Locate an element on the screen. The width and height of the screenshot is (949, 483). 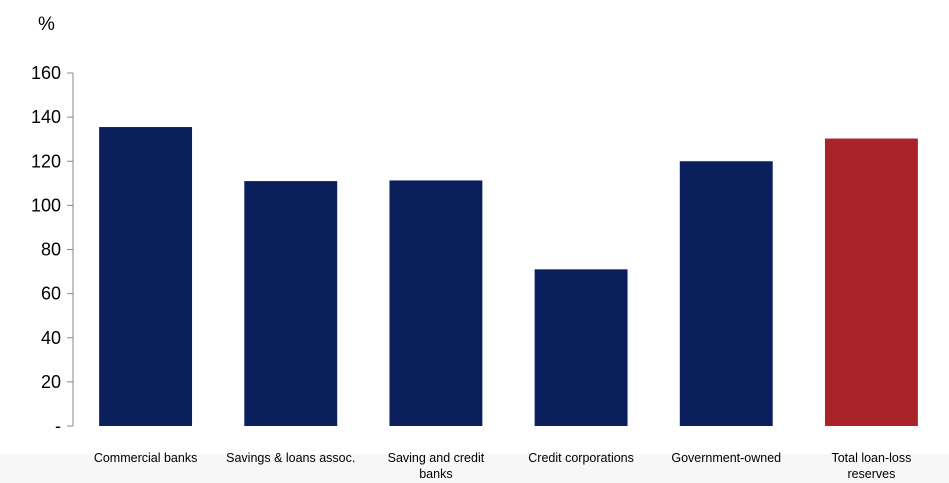
y-tick-label: 80 is located at coordinates (51, 250).